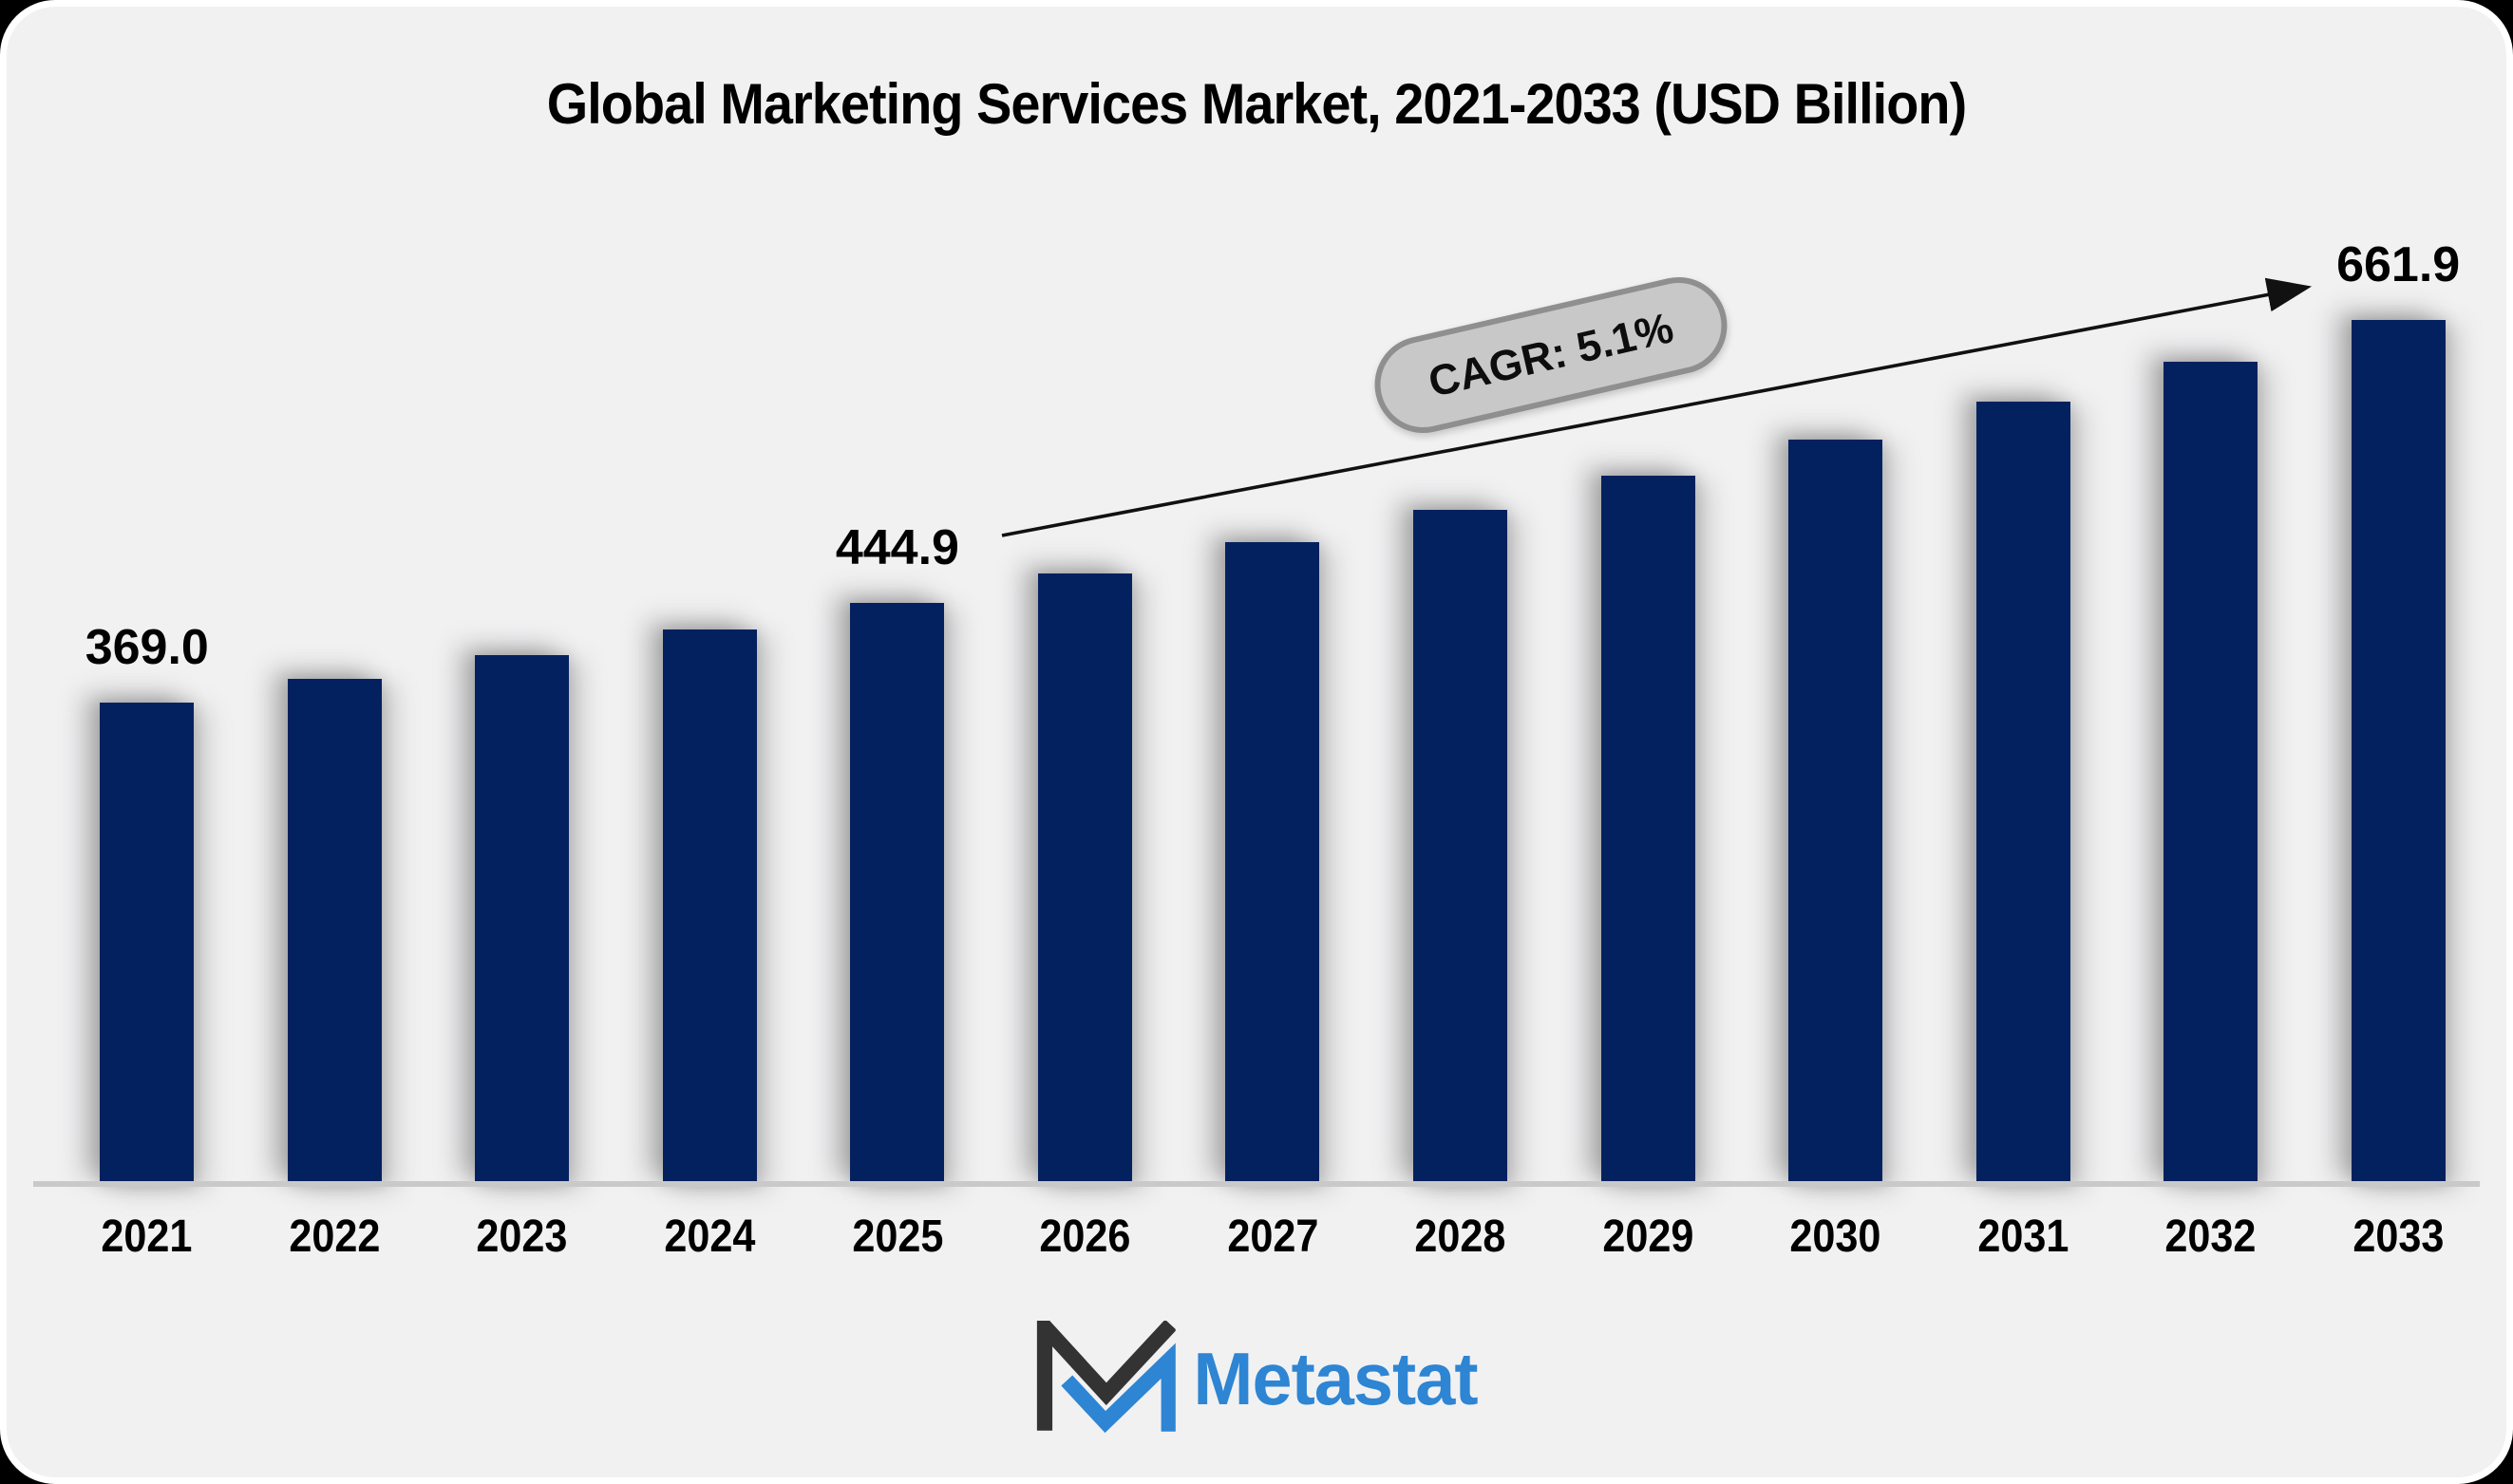 This screenshot has height=1484, width=2513. Describe the element at coordinates (1336, 1378) in the screenshot. I see `brand-logo-text: Metastat` at that location.